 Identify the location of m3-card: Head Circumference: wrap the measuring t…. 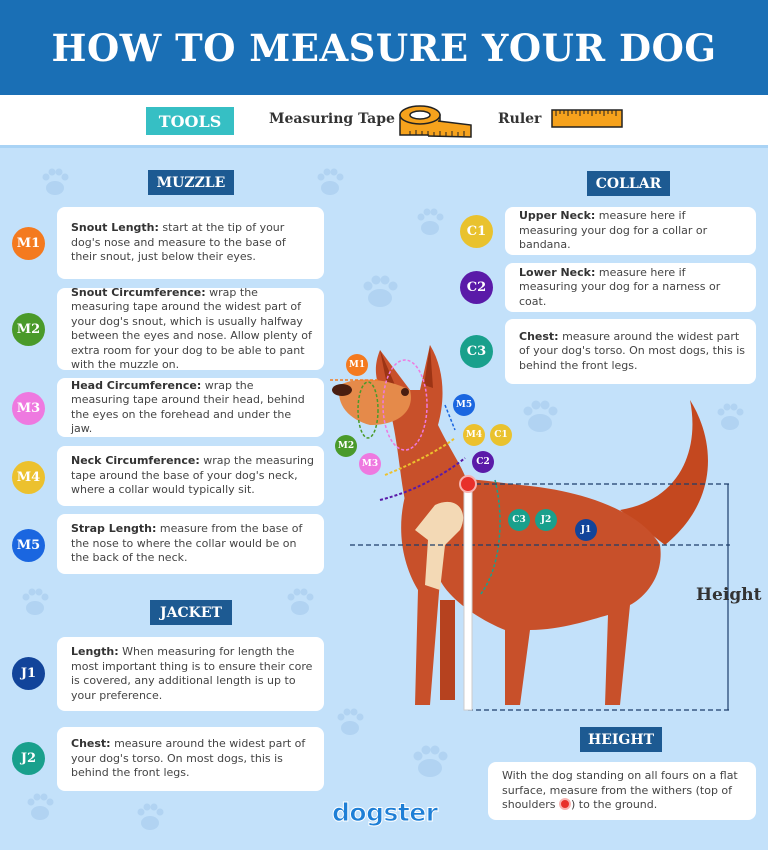
(190, 407).